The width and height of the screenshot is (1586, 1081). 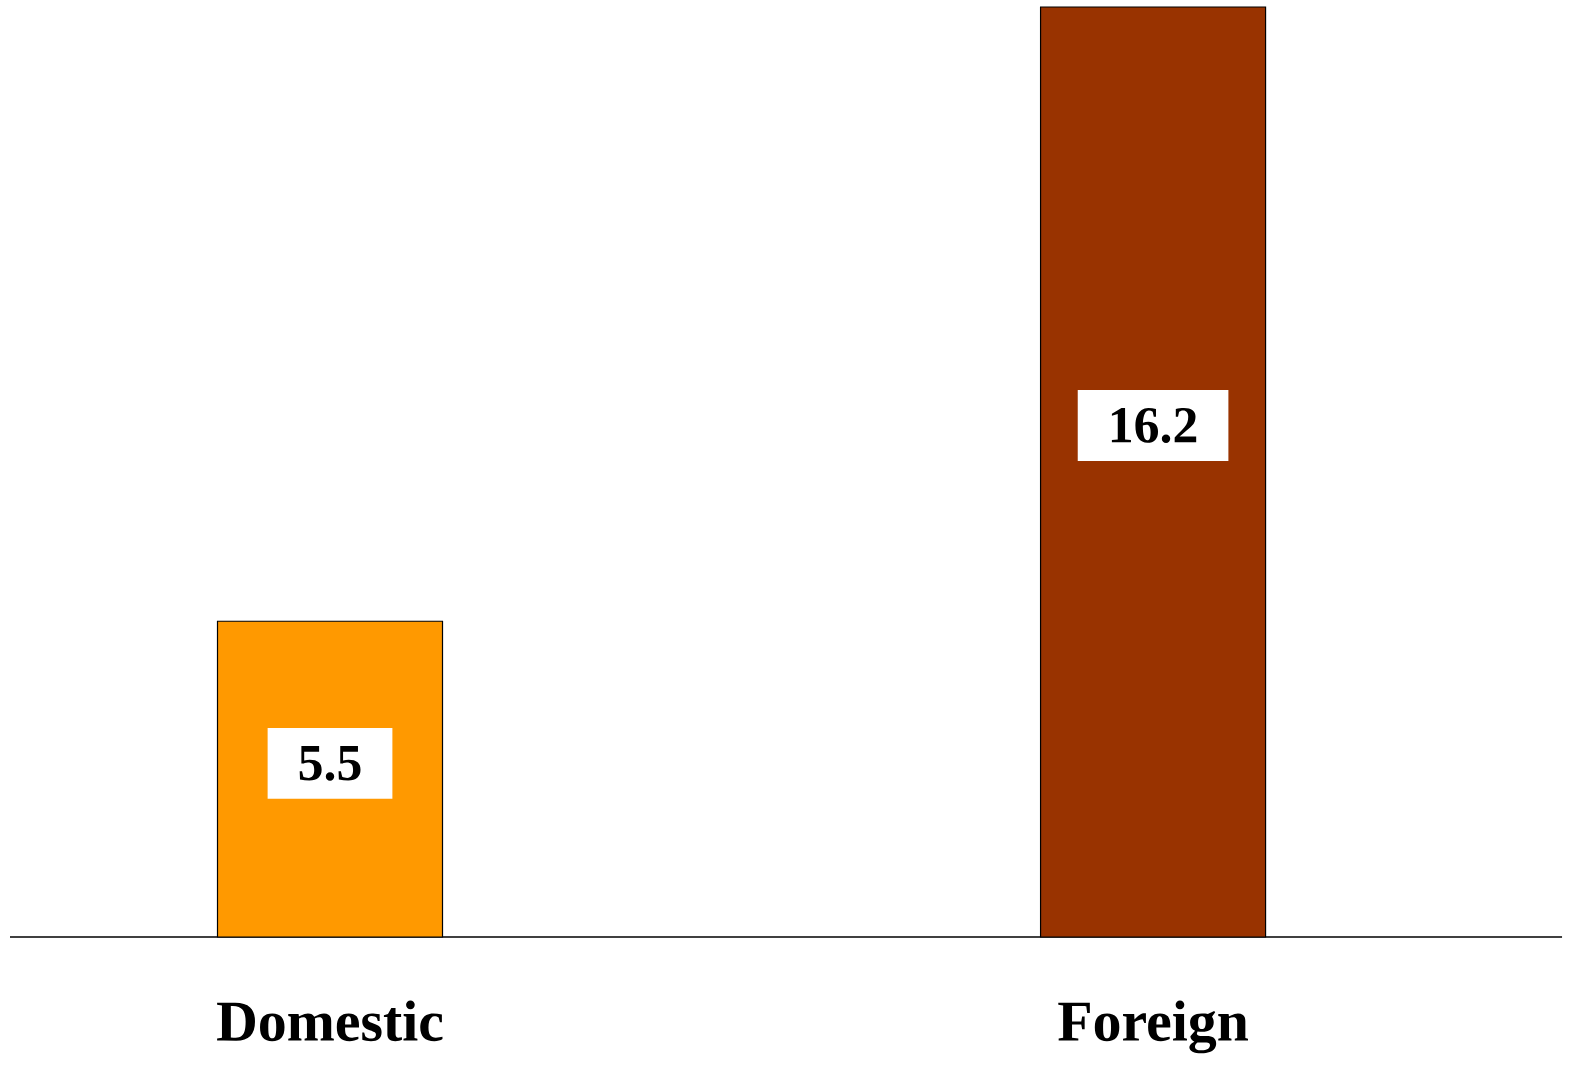 I want to click on data-label: 5.5, so click(x=330, y=763).